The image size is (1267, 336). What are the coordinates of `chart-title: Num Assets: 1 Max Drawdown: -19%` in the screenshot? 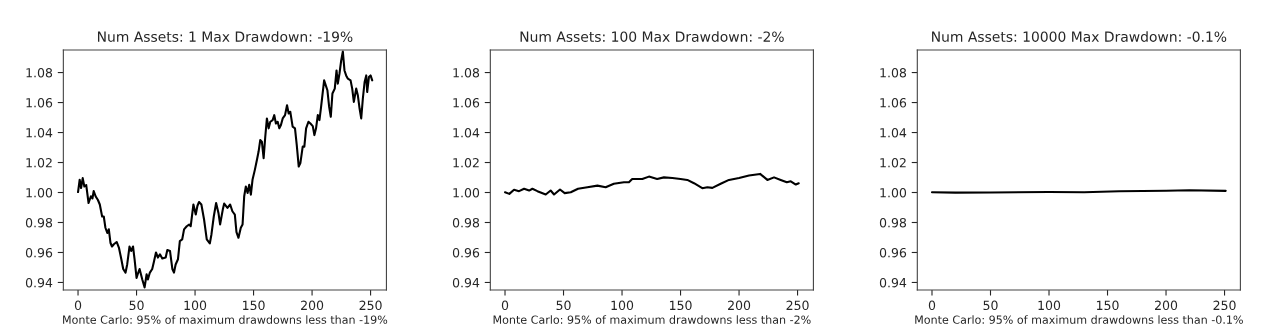 It's located at (225, 36).